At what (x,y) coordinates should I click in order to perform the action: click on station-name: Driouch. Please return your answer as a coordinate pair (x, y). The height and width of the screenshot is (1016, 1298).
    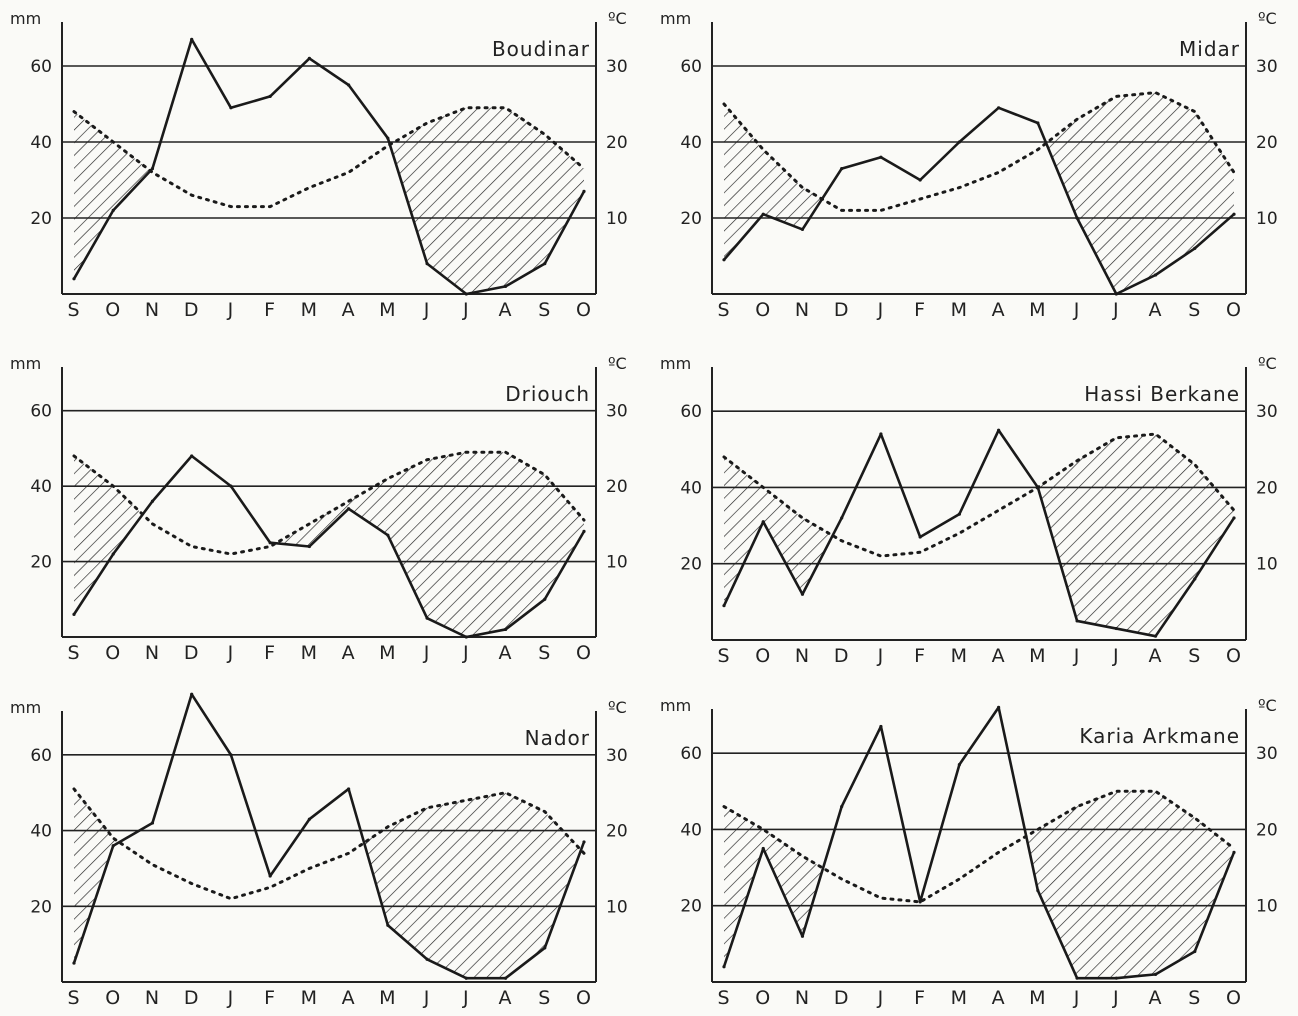
    Looking at the image, I should click on (547, 394).